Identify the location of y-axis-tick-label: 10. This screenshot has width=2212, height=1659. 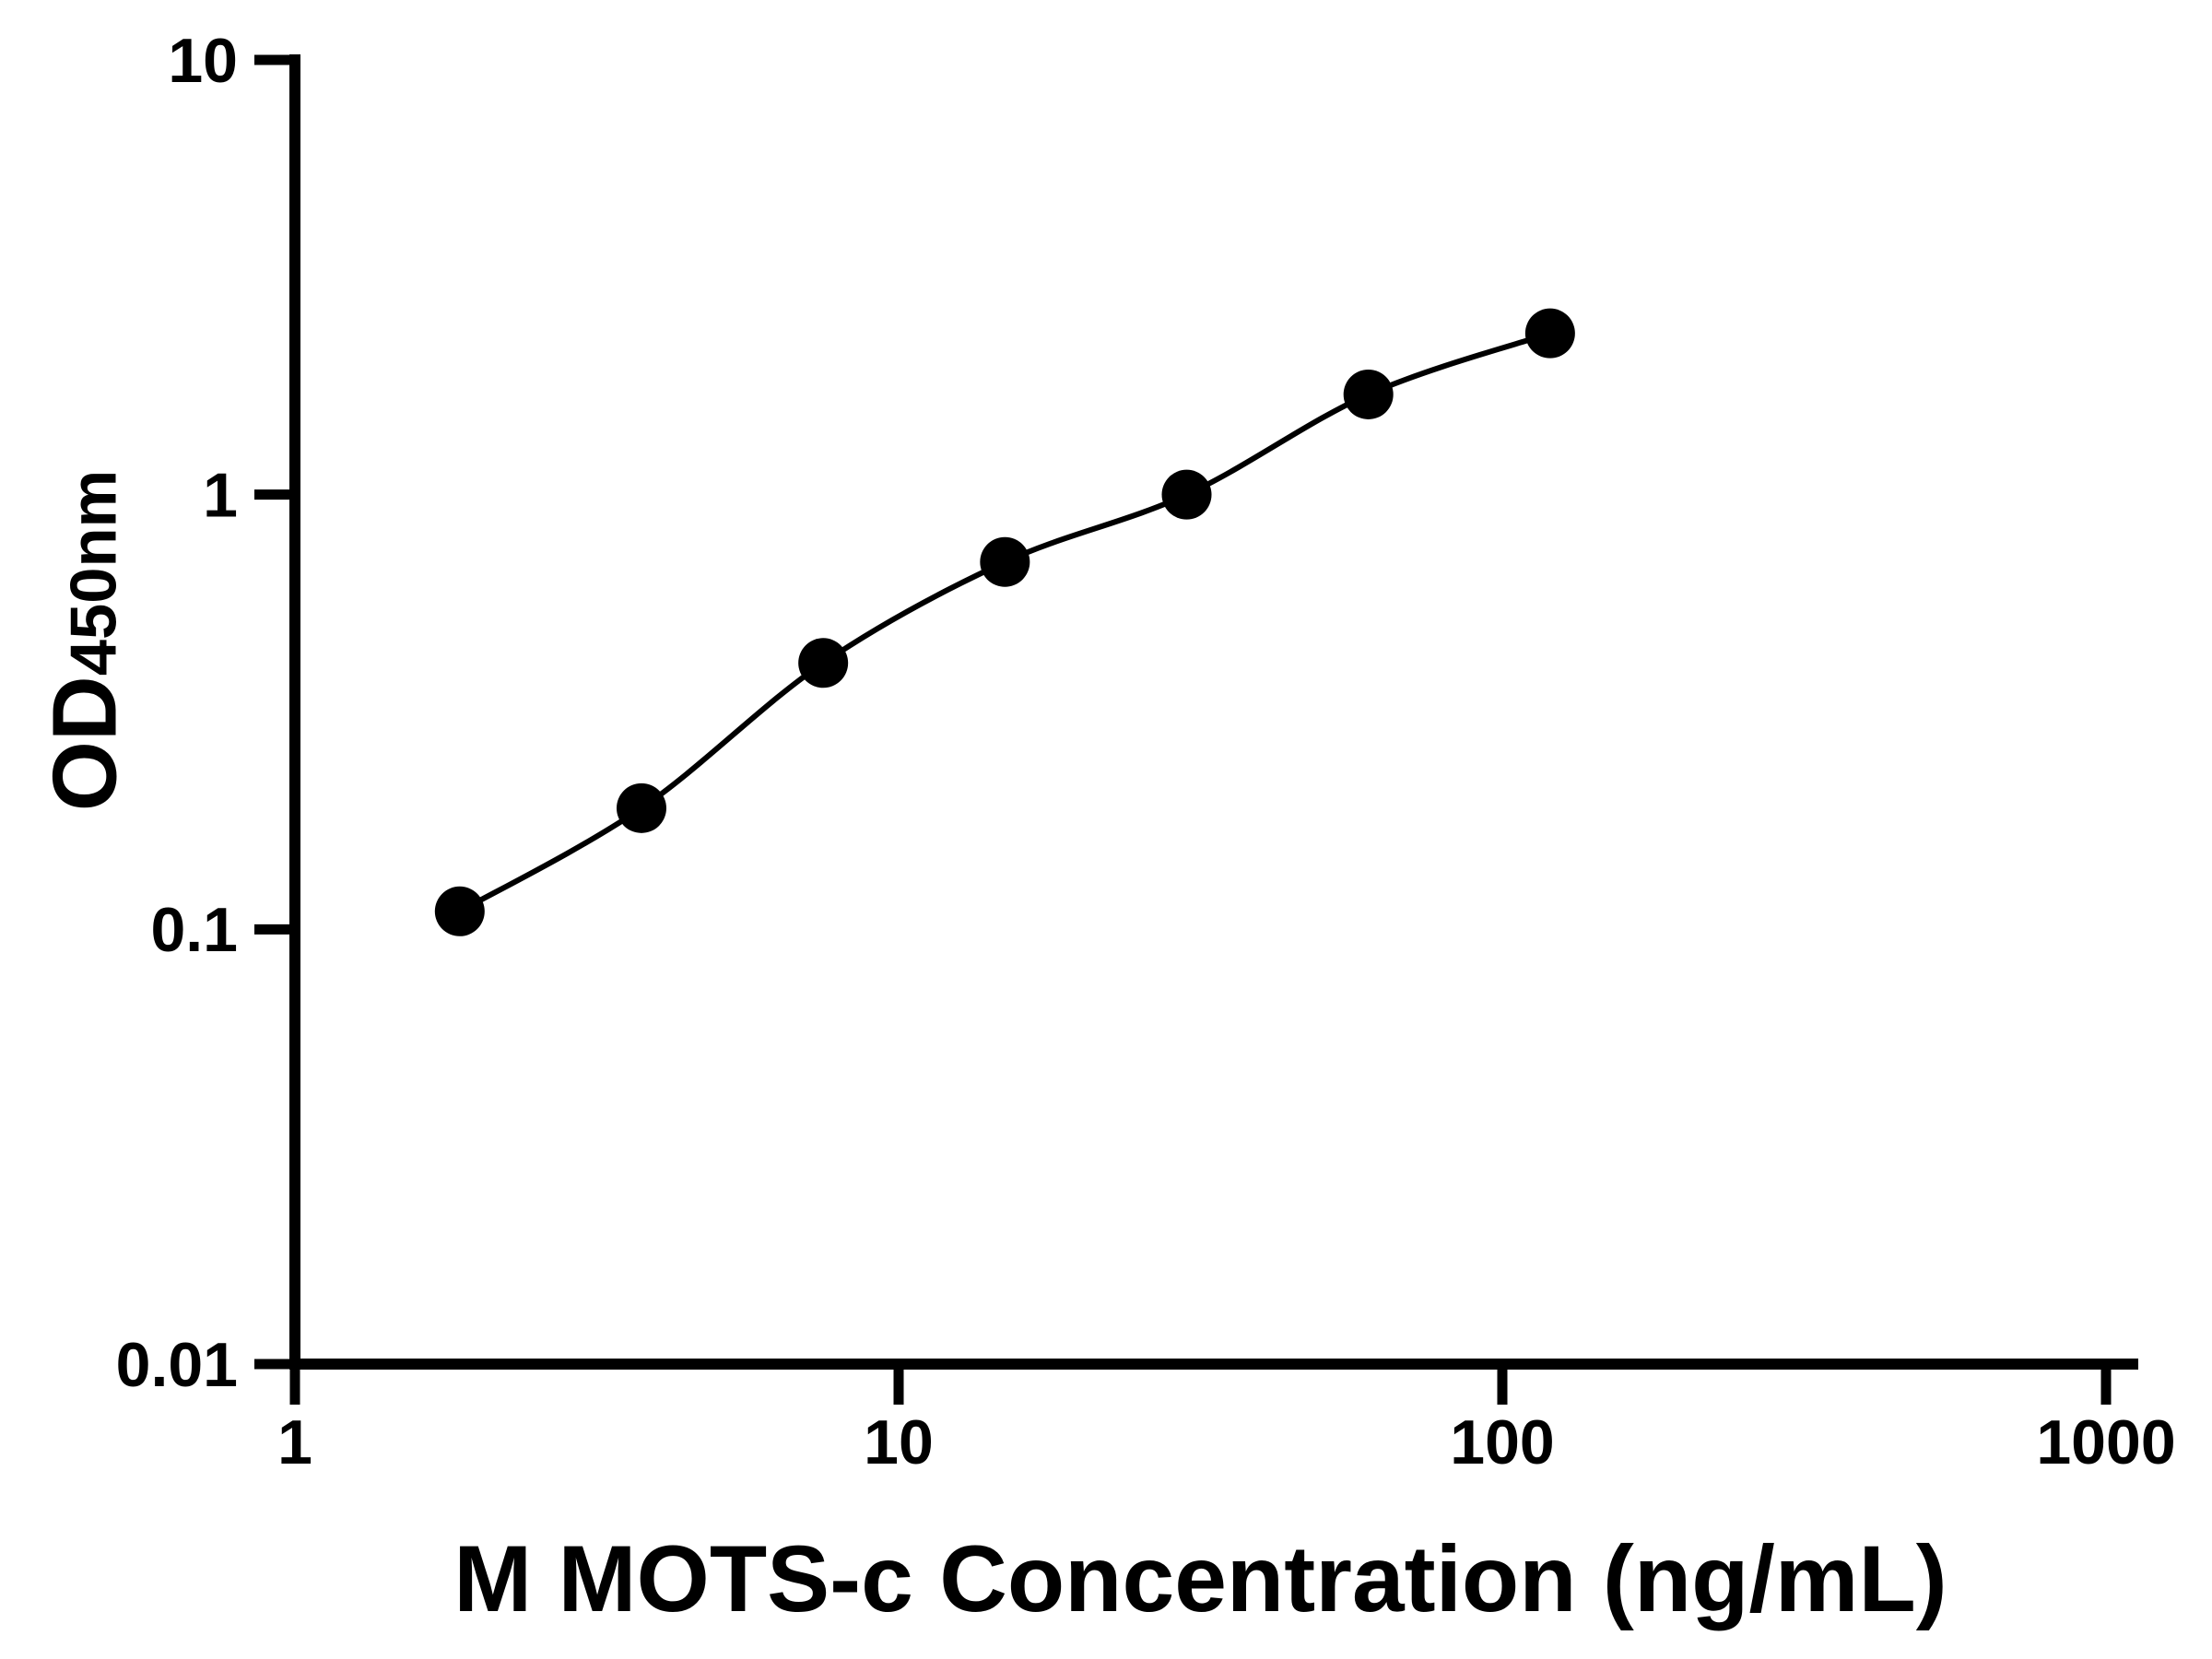
(203, 61).